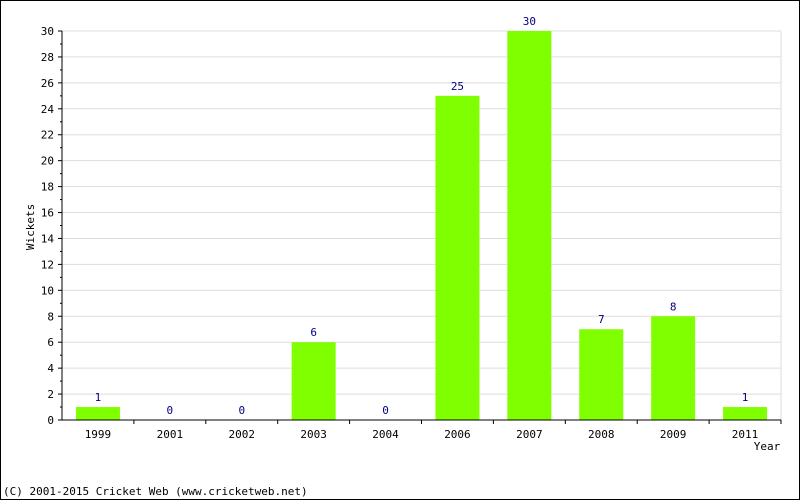 Image resolution: width=800 pixels, height=504 pixels. Describe the element at coordinates (47, 31) in the screenshot. I see `y-tick-label: 30` at that location.